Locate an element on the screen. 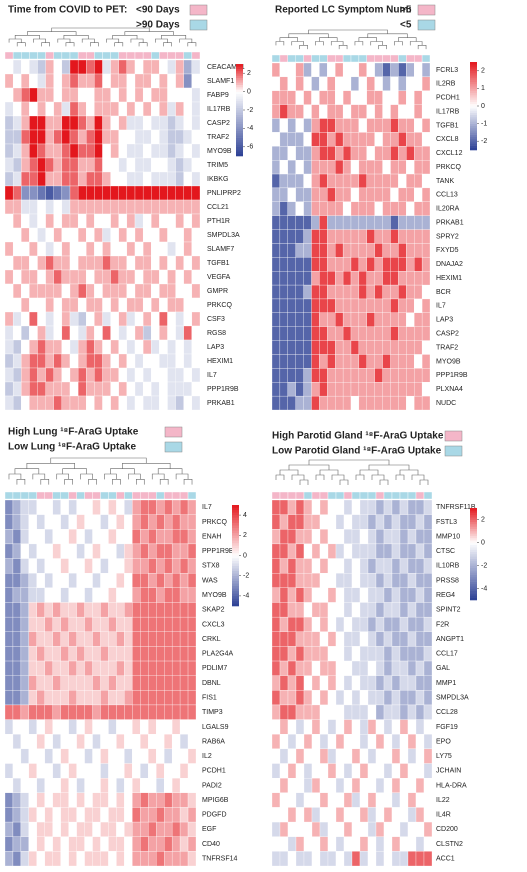 This screenshot has width=527, height=872. row-label: PPP1R9B is located at coordinates (223, 389).